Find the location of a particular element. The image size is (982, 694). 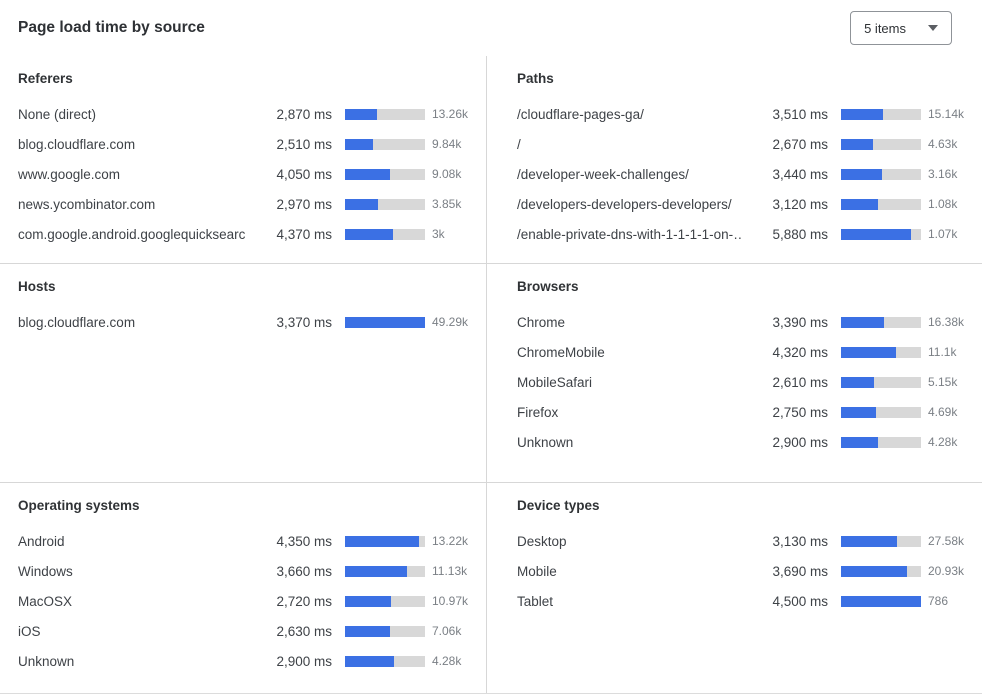

row-count: 3.16k is located at coordinates (943, 174).